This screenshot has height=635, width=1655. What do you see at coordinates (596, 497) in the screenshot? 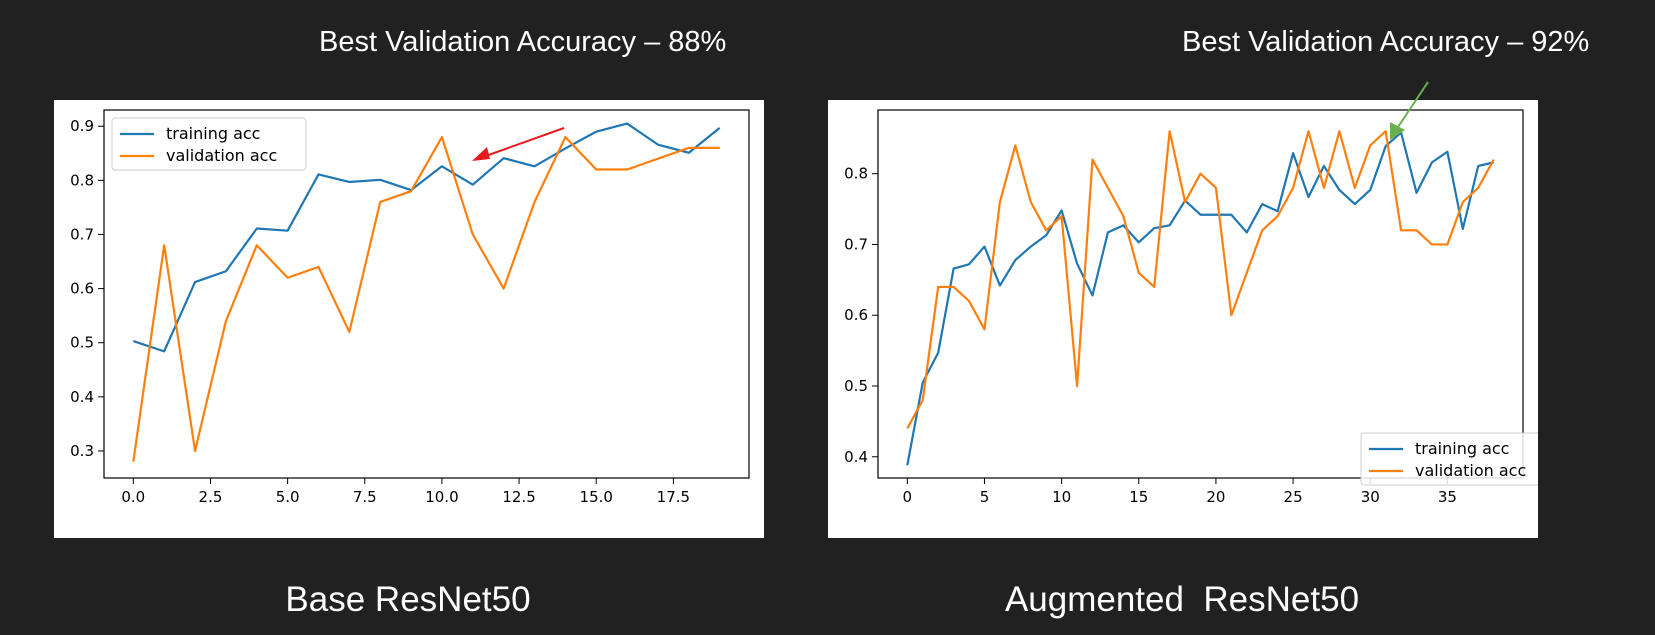
I see `x-tick-label: 15.0` at bounding box center [596, 497].